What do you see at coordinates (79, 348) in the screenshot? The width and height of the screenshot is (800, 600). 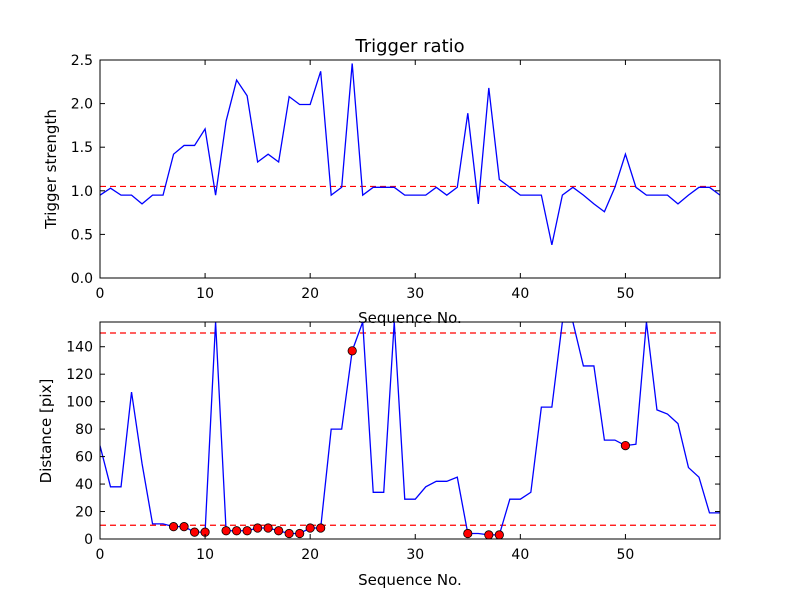 I see `y-tick-label: 140` at bounding box center [79, 348].